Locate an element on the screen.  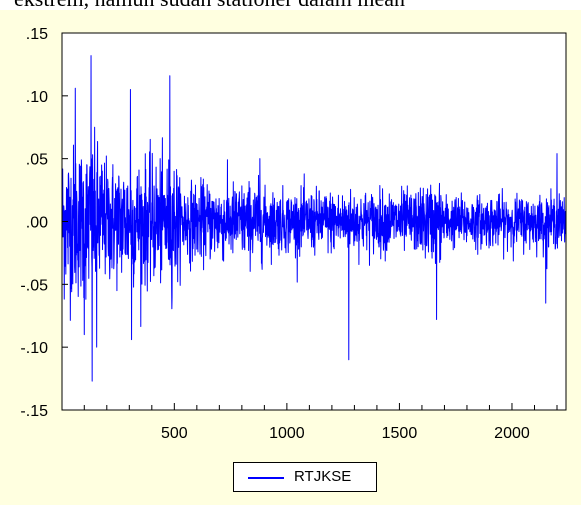
x-tick-label: 1500 is located at coordinates (400, 433).